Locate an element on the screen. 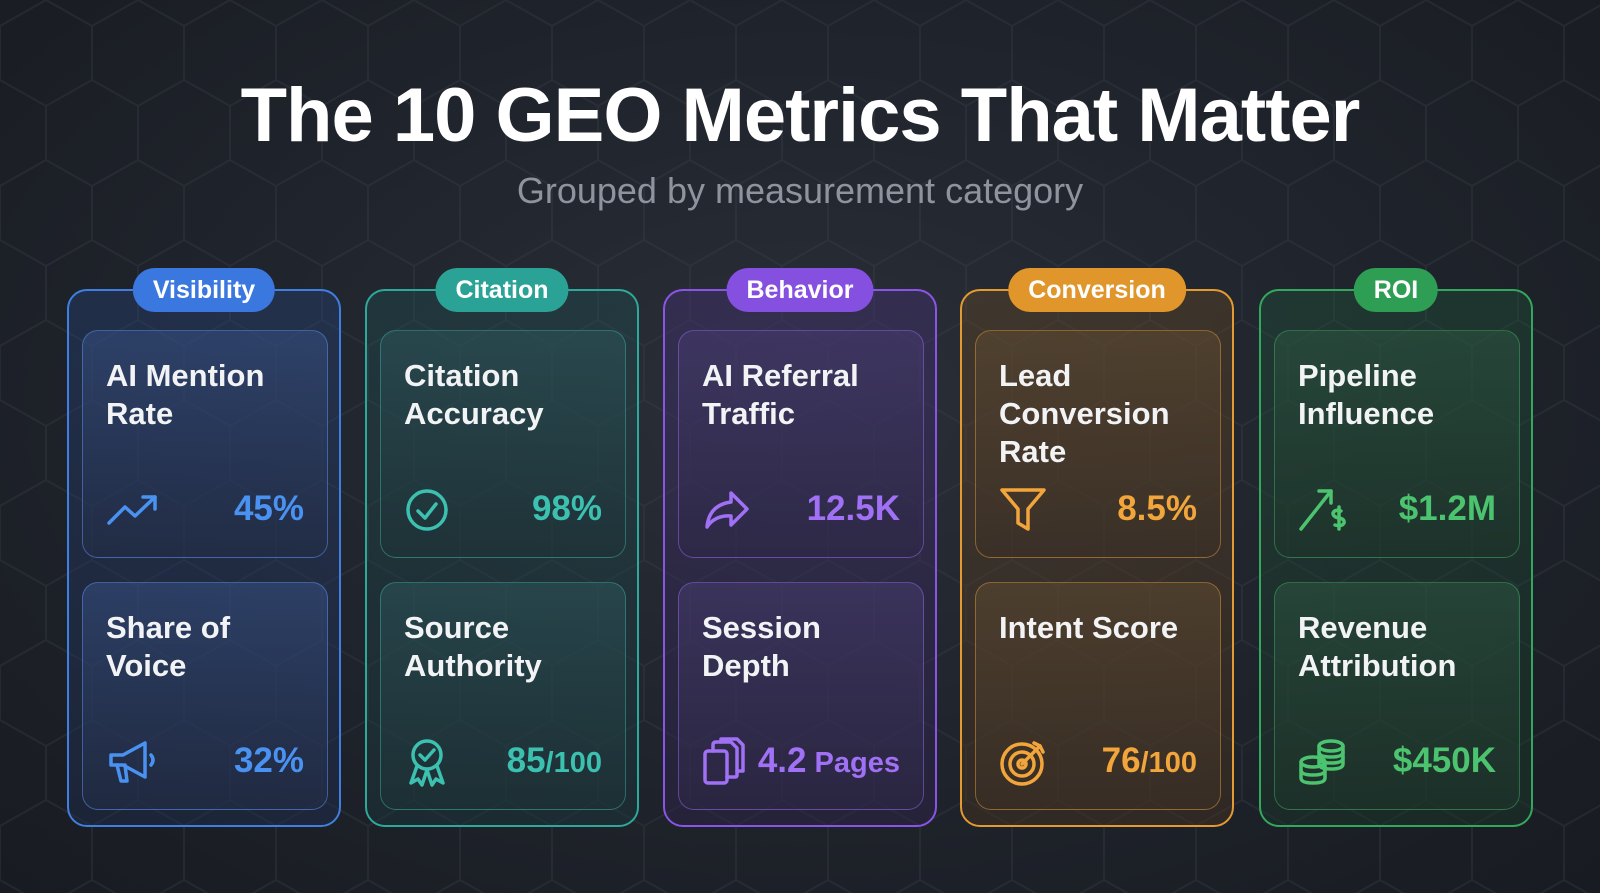 This screenshot has width=1600, height=893. page-subtitle: Grouped by measurement category is located at coordinates (800, 190).